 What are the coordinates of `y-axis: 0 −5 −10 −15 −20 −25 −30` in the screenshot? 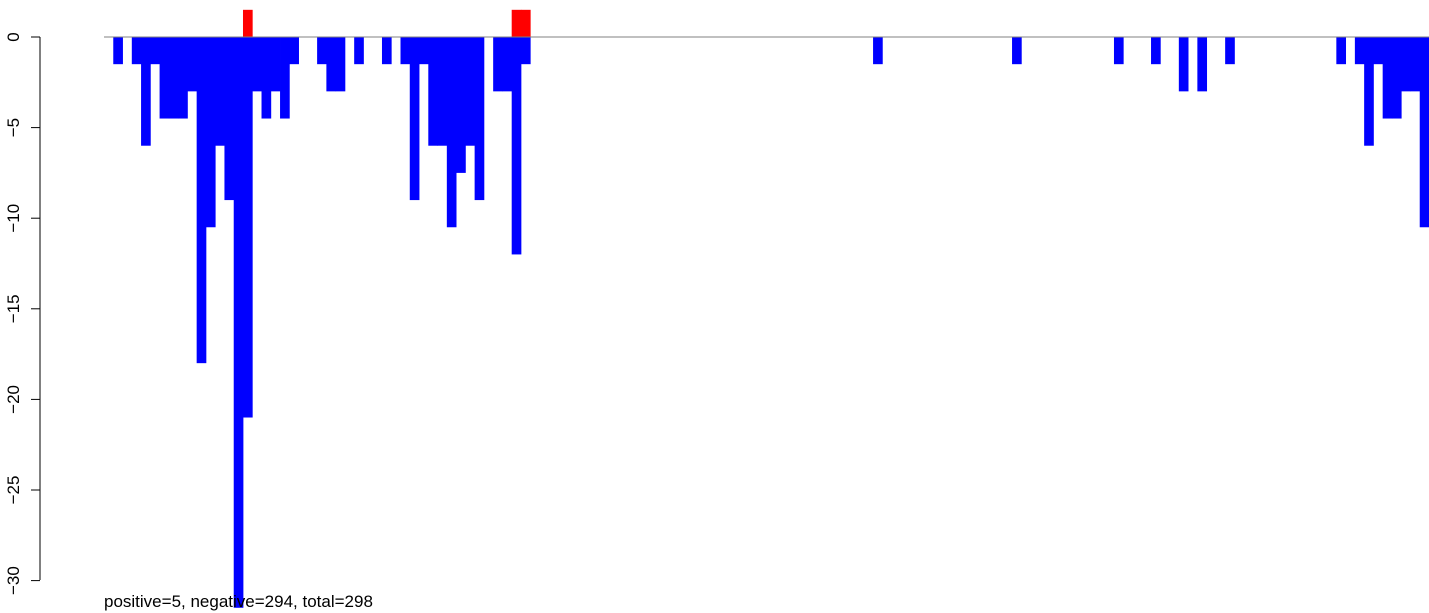 It's located at (22, 313).